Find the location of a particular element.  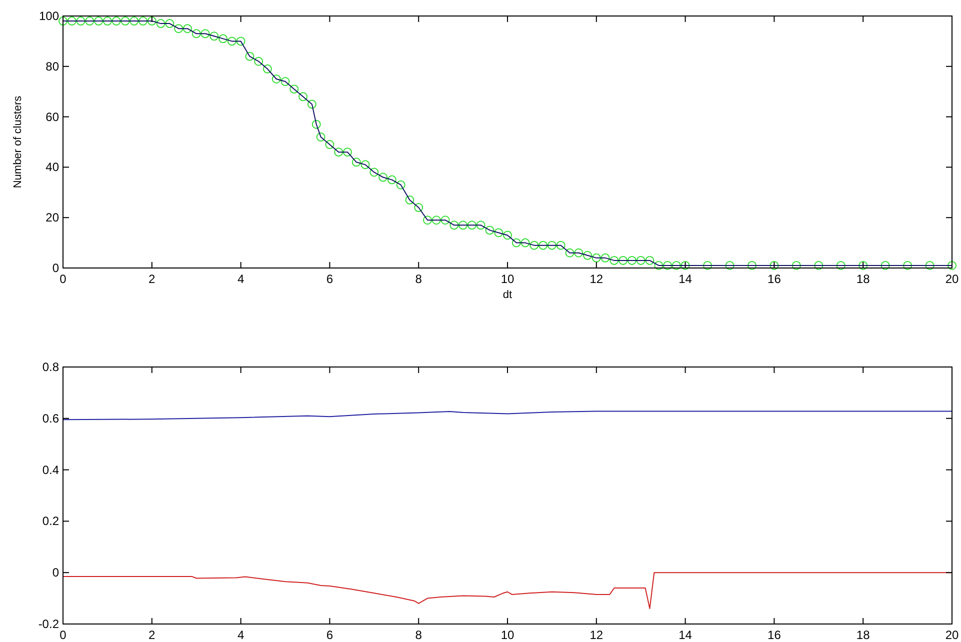

y-tick-label: 0.2 is located at coordinates (51, 521).